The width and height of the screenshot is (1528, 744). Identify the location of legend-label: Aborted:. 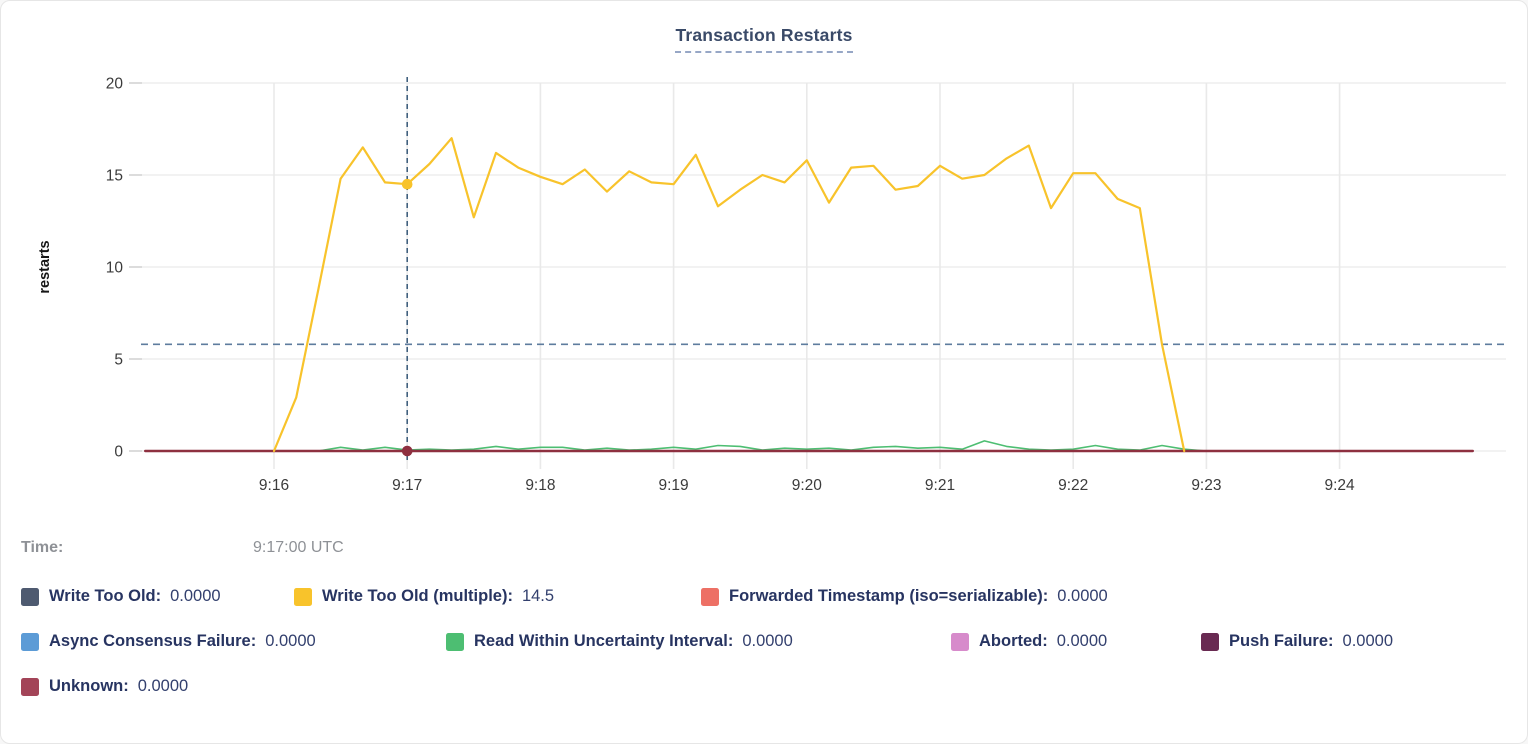
(1013, 641).